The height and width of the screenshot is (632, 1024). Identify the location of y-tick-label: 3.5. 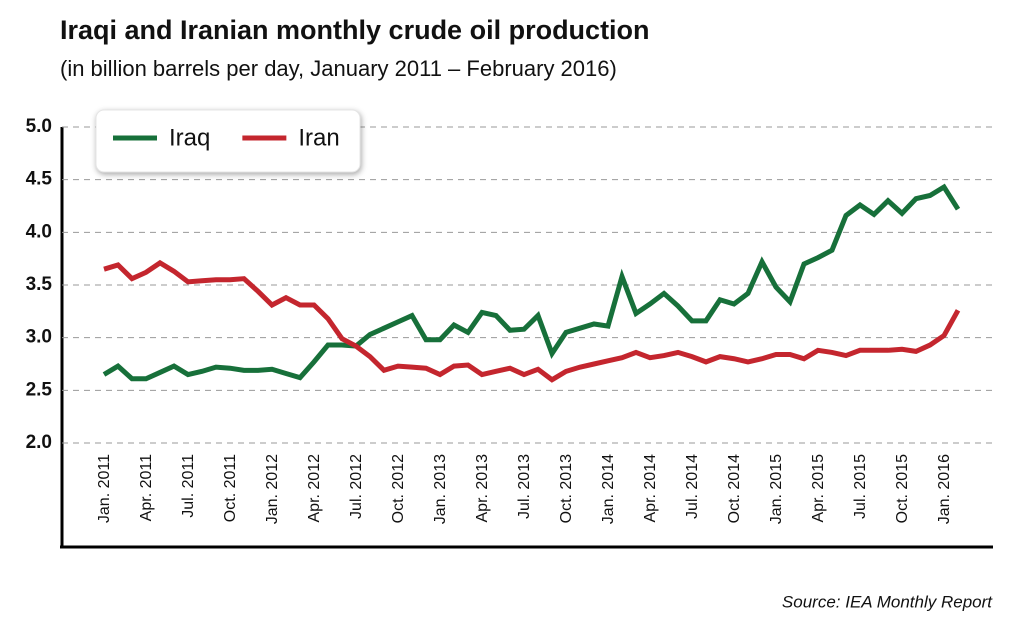
(39, 284).